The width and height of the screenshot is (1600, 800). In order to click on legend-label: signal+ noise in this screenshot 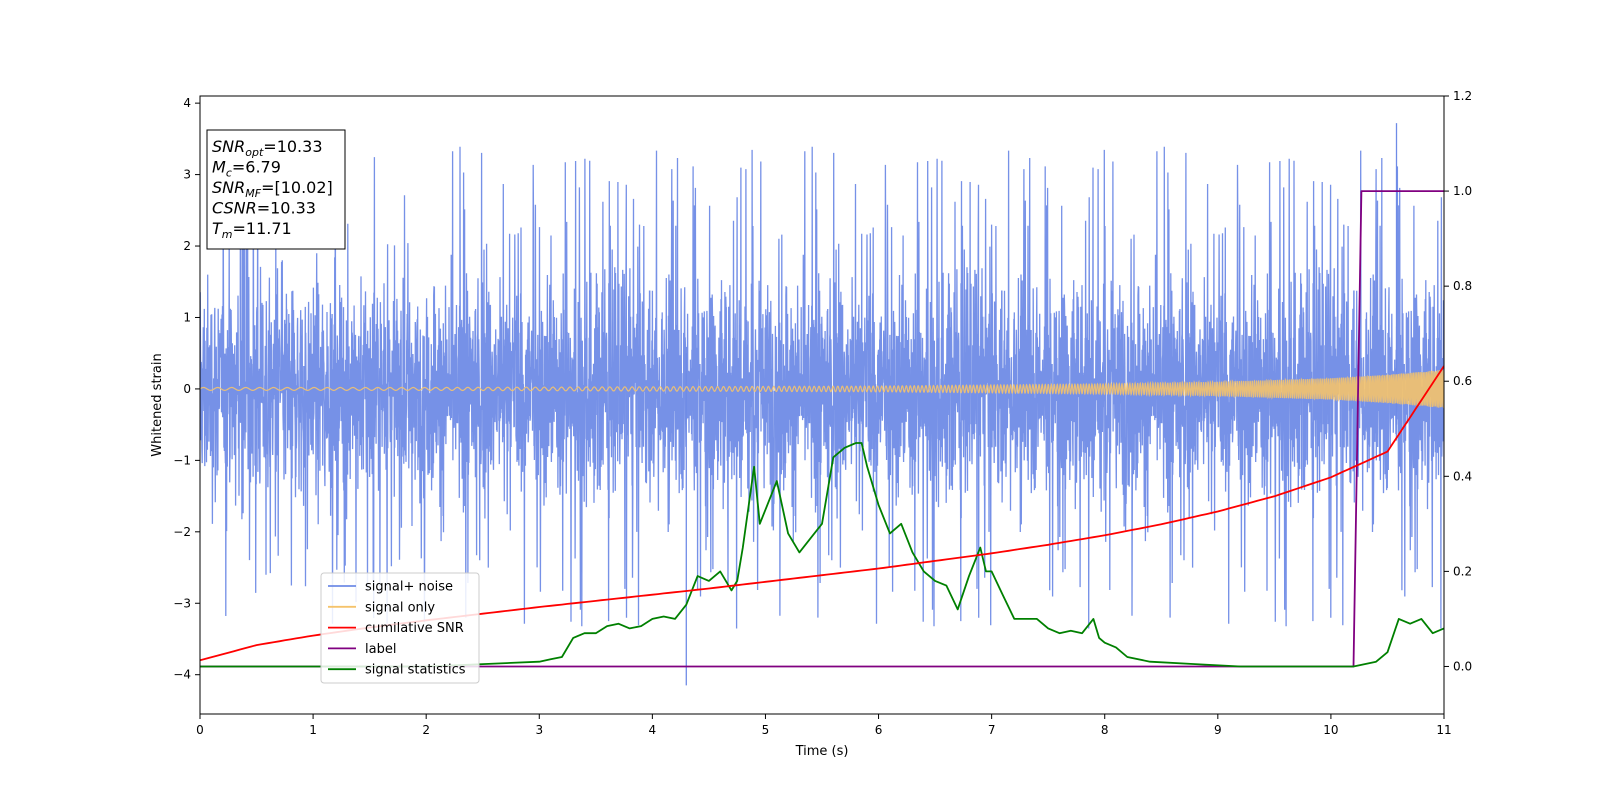, I will do `click(409, 587)`.